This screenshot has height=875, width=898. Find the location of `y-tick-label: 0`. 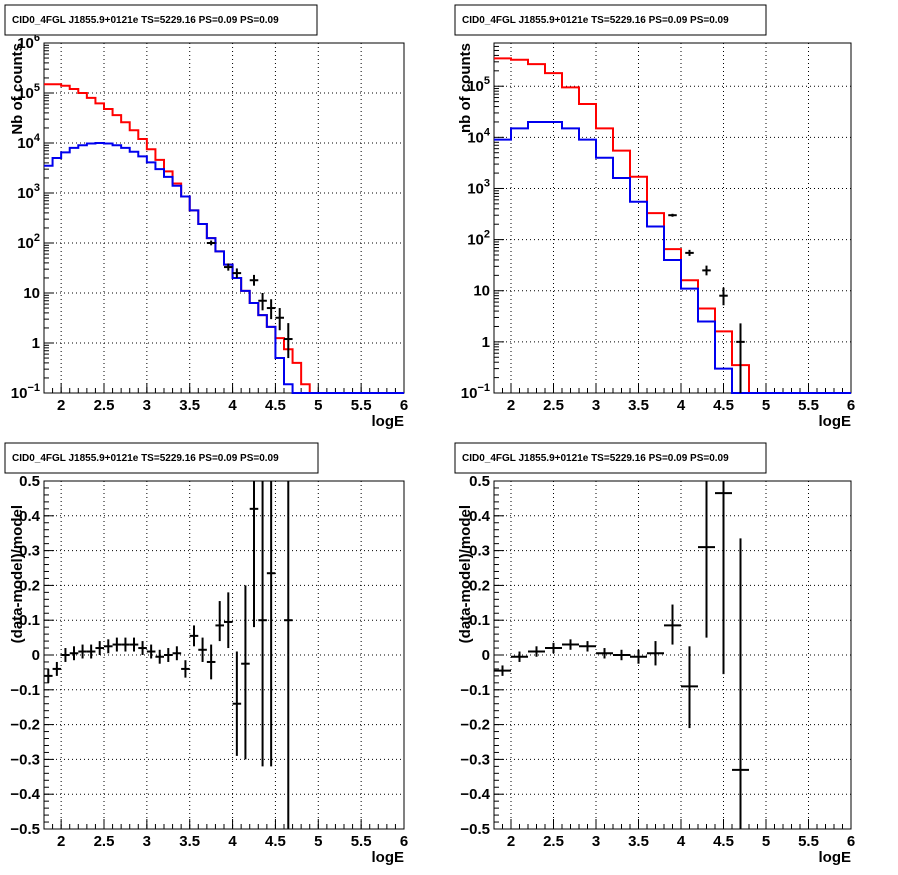

y-tick-label: 0 is located at coordinates (36, 655).